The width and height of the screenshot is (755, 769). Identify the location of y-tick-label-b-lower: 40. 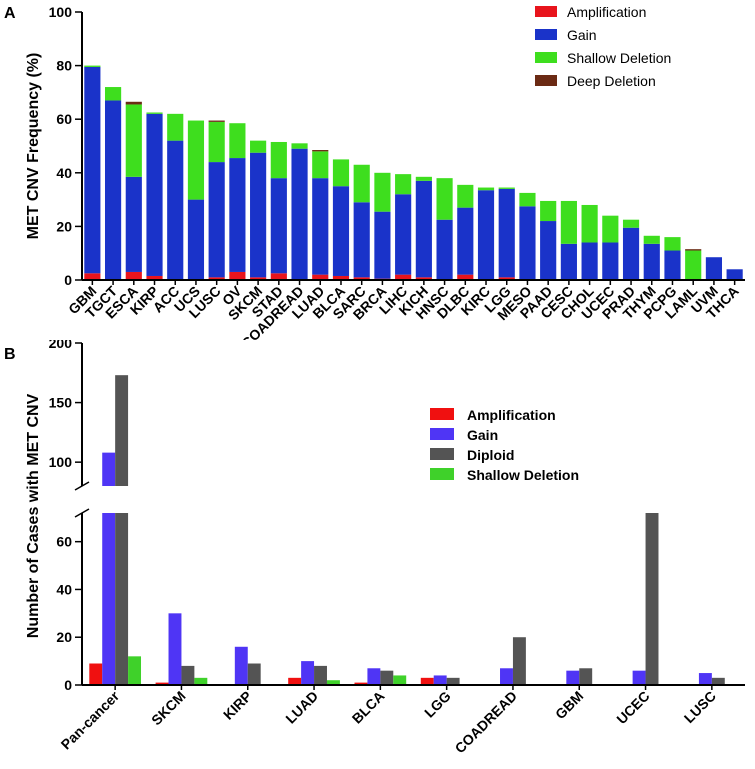
(64, 589).